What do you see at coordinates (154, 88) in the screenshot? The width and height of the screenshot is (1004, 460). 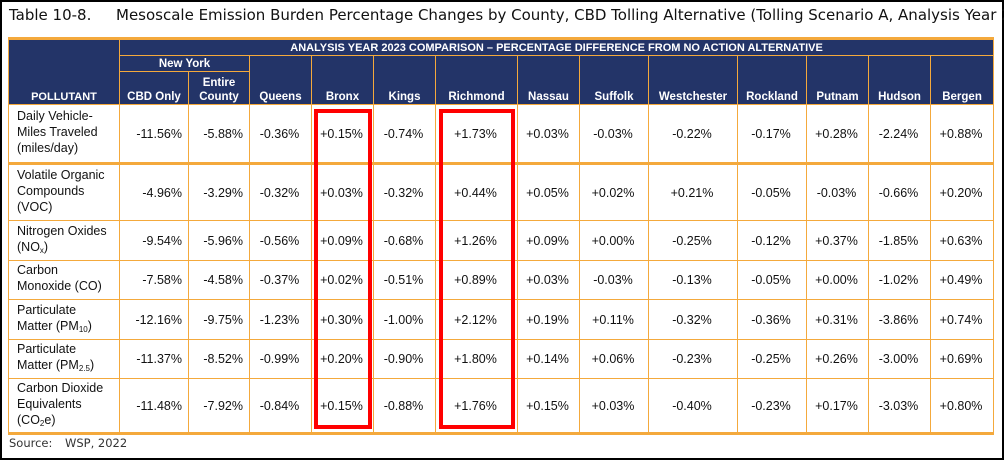 I see `col-header: CBD Only` at bounding box center [154, 88].